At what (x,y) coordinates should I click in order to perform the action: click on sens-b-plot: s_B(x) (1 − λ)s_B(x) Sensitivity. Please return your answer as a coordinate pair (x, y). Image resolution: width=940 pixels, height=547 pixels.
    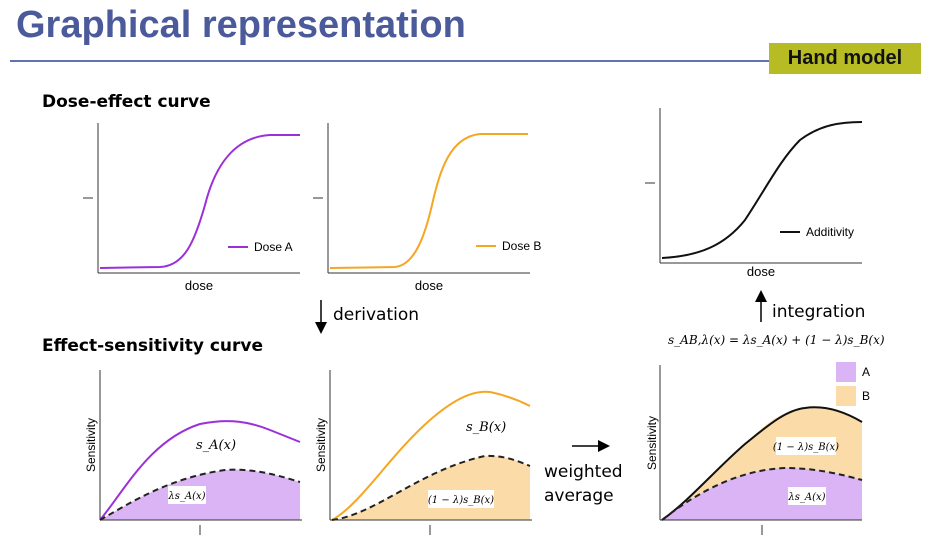
    Looking at the image, I should click on (423, 452).